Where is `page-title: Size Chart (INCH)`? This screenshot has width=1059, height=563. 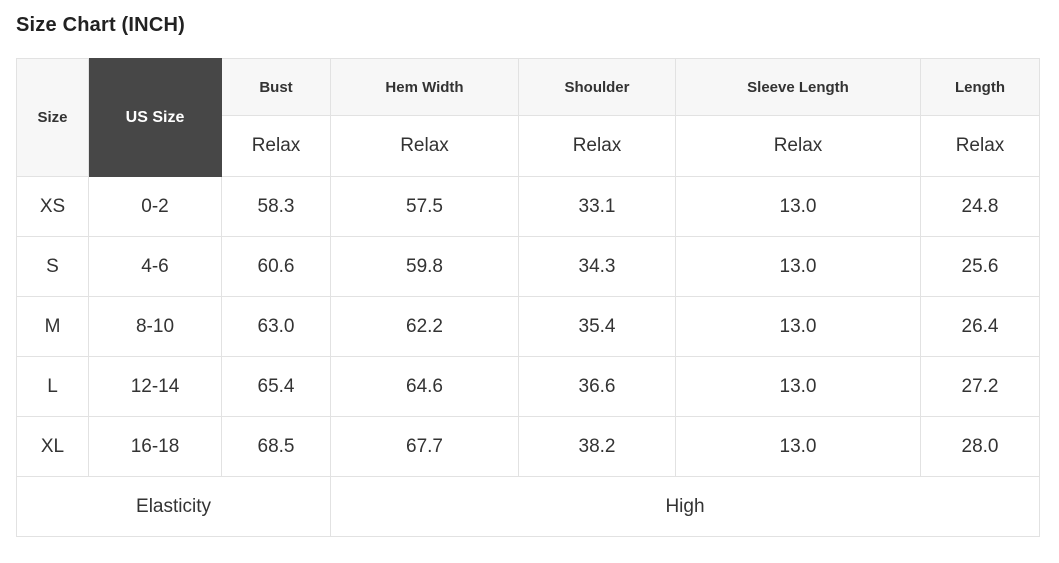
page-title: Size Chart (INCH) is located at coordinates (100, 25).